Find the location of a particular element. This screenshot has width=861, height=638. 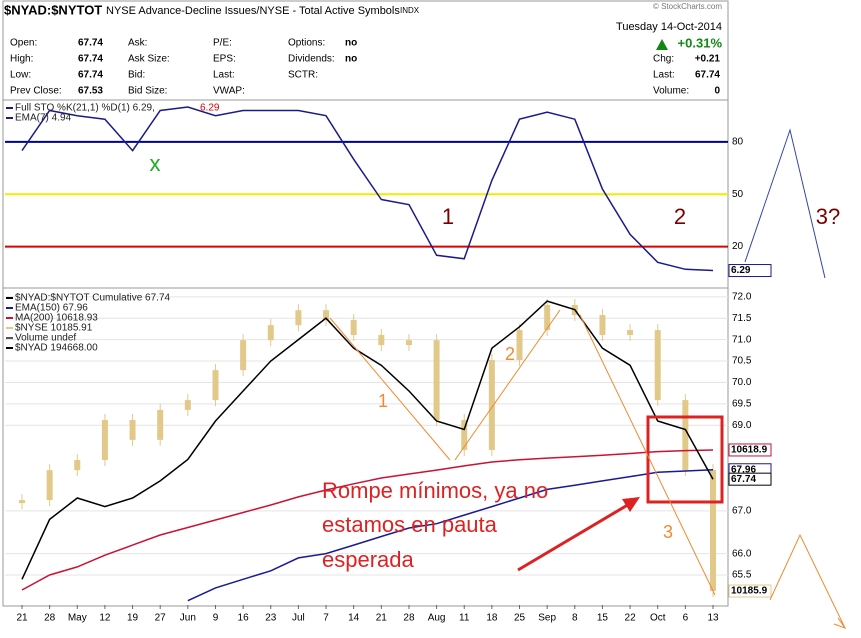

field-label: P/E: is located at coordinates (222, 43).